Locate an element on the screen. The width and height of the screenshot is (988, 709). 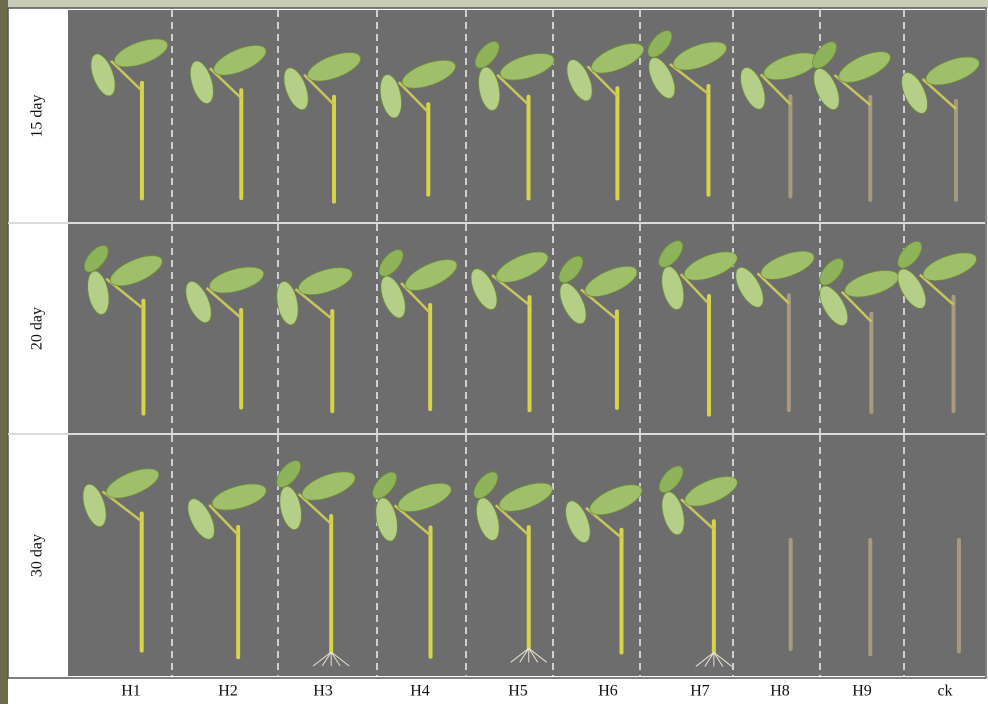
column-label: H6 is located at coordinates (608, 691).